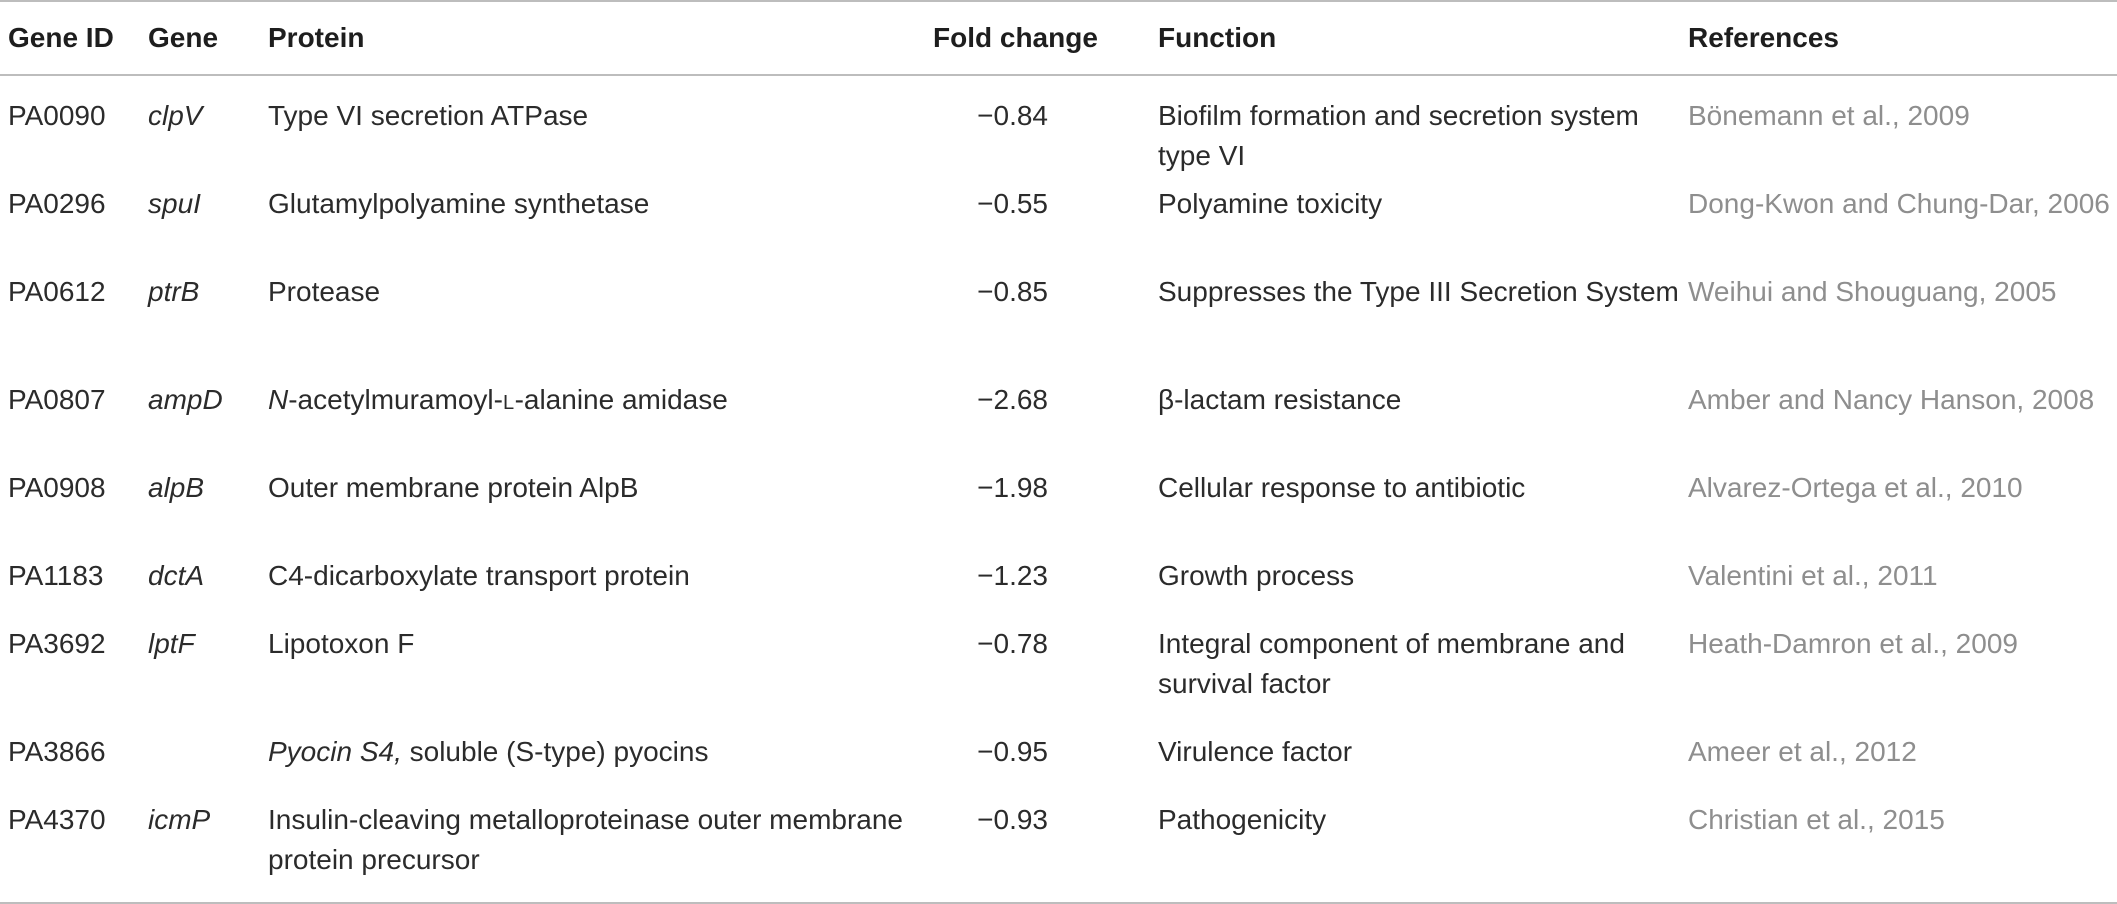  What do you see at coordinates (185, 399) in the screenshot?
I see `cell-gene: ampD` at bounding box center [185, 399].